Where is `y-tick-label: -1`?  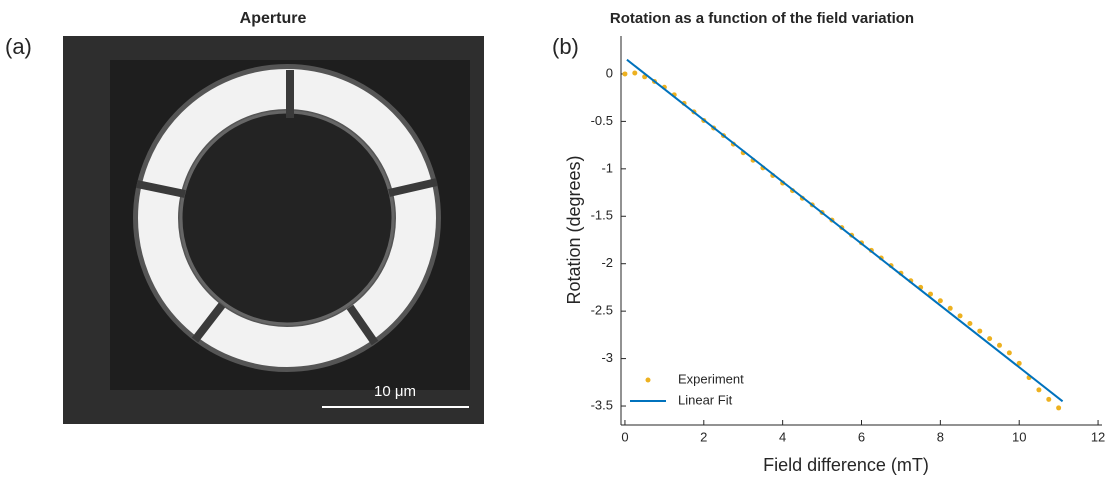
y-tick-label: -1 is located at coordinates (607, 167).